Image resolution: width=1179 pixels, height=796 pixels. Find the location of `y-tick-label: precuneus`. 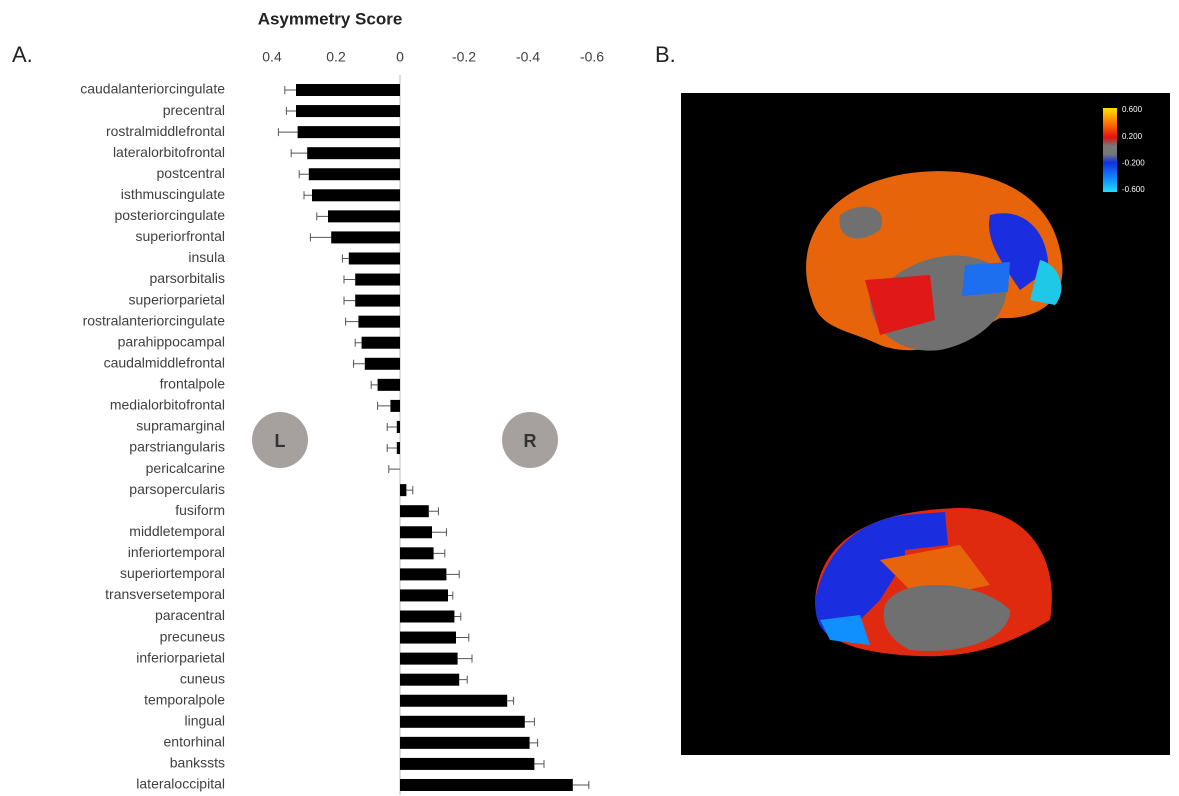

y-tick-label: precuneus is located at coordinates (192, 636).